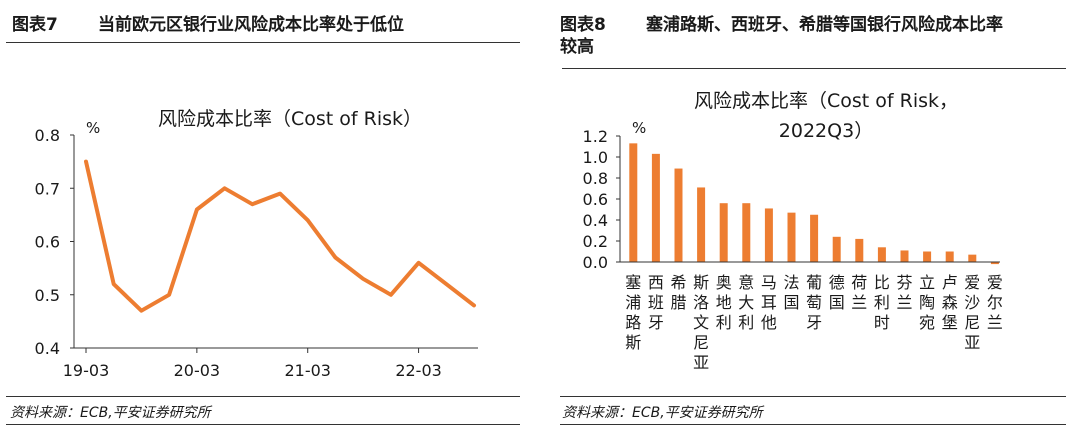 This screenshot has height=432, width=1080. What do you see at coordinates (904, 292) in the screenshot?
I see `bar-chart-x-label: 芬兰` at bounding box center [904, 292].